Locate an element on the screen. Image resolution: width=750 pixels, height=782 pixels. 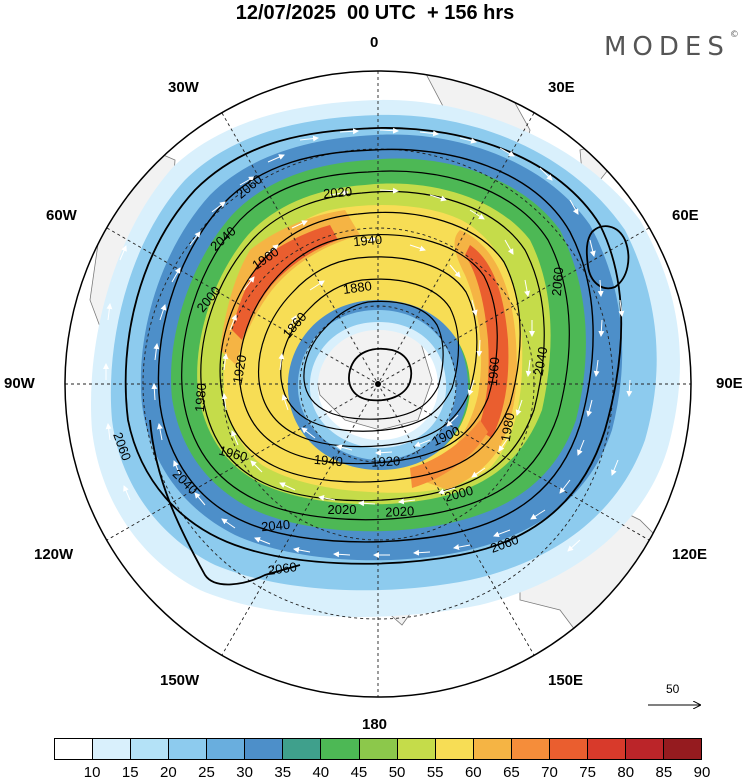
colorbar-label: 60 is located at coordinates (473, 772).